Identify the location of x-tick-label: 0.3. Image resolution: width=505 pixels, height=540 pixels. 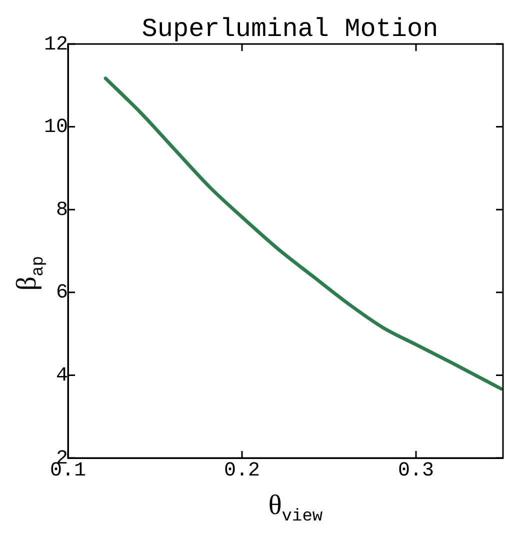
(416, 470).